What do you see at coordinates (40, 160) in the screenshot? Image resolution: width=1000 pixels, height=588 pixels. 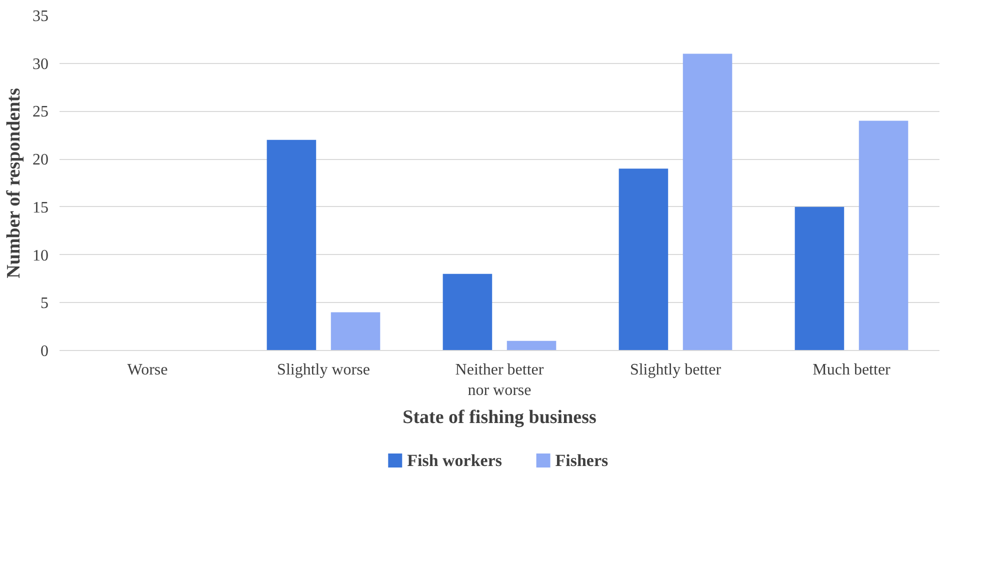 I see `y-tick-label: 20` at bounding box center [40, 160].